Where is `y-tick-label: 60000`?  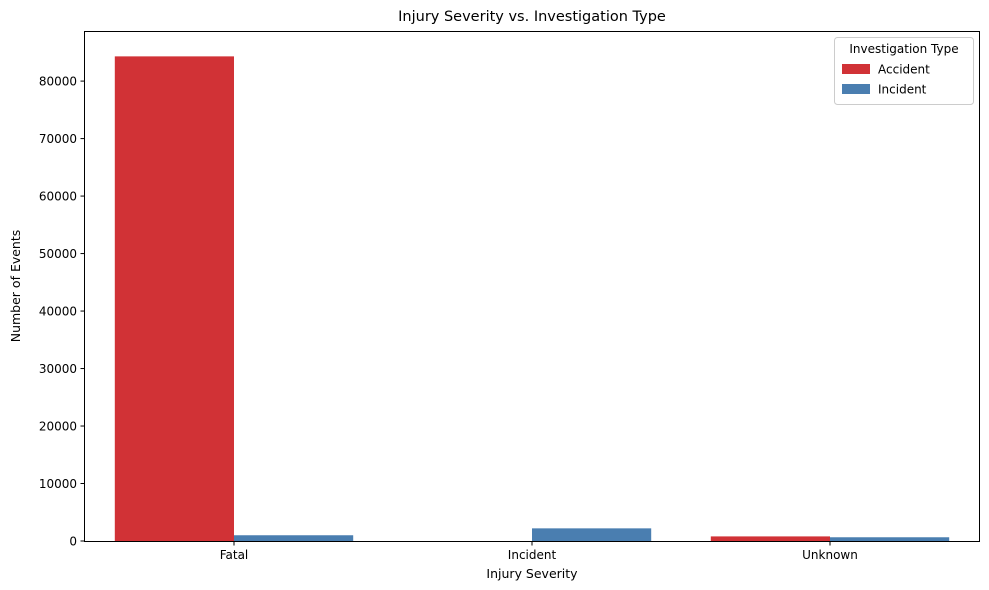
y-tick-label: 60000 is located at coordinates (58, 197).